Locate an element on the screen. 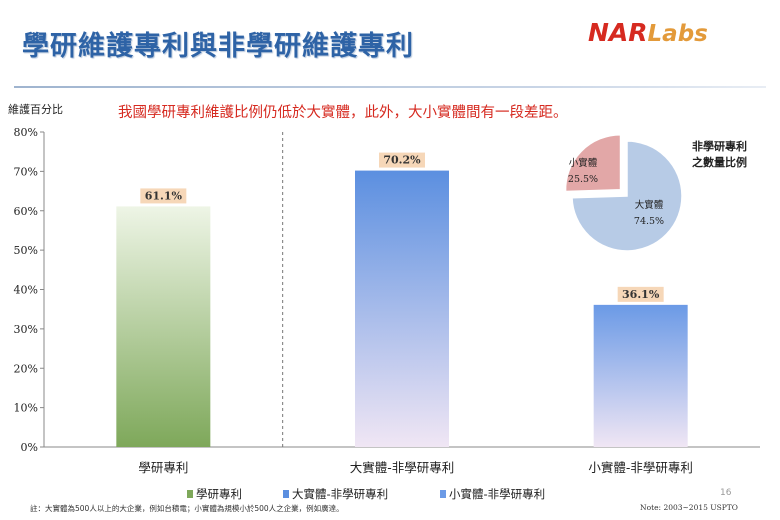  source-note: Note: 2003~2015 USPTO is located at coordinates (689, 507).